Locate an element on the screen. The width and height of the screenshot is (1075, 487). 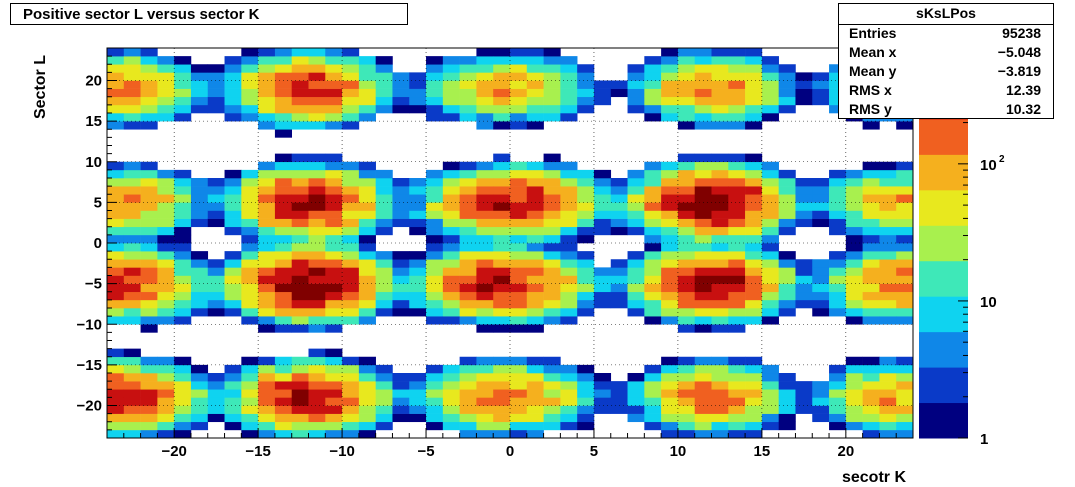
stat-value: 12.39 is located at coordinates (1023, 90).